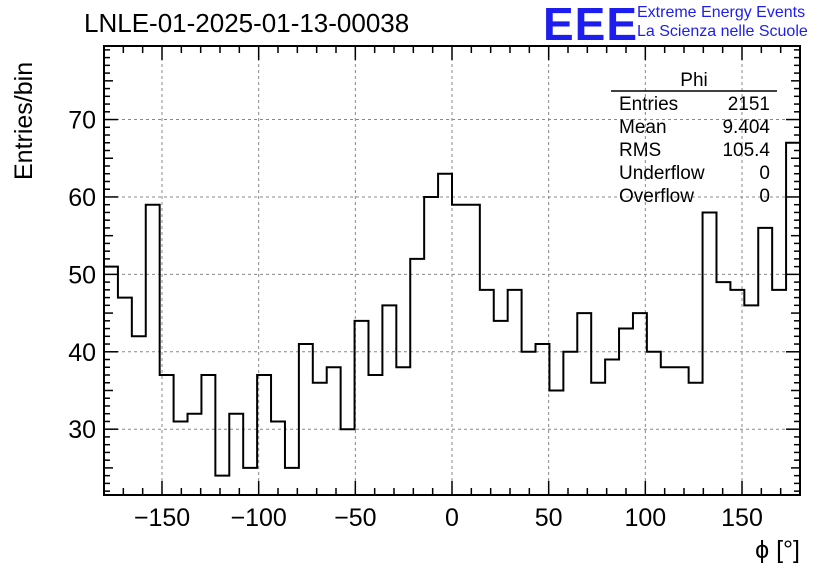  I want to click on stats-title: Phi, so click(693, 80).